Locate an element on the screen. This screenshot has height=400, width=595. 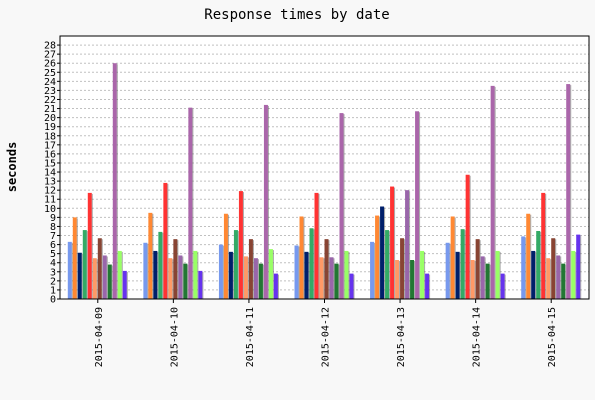
y-tick-label: 3 is located at coordinates (53, 272).